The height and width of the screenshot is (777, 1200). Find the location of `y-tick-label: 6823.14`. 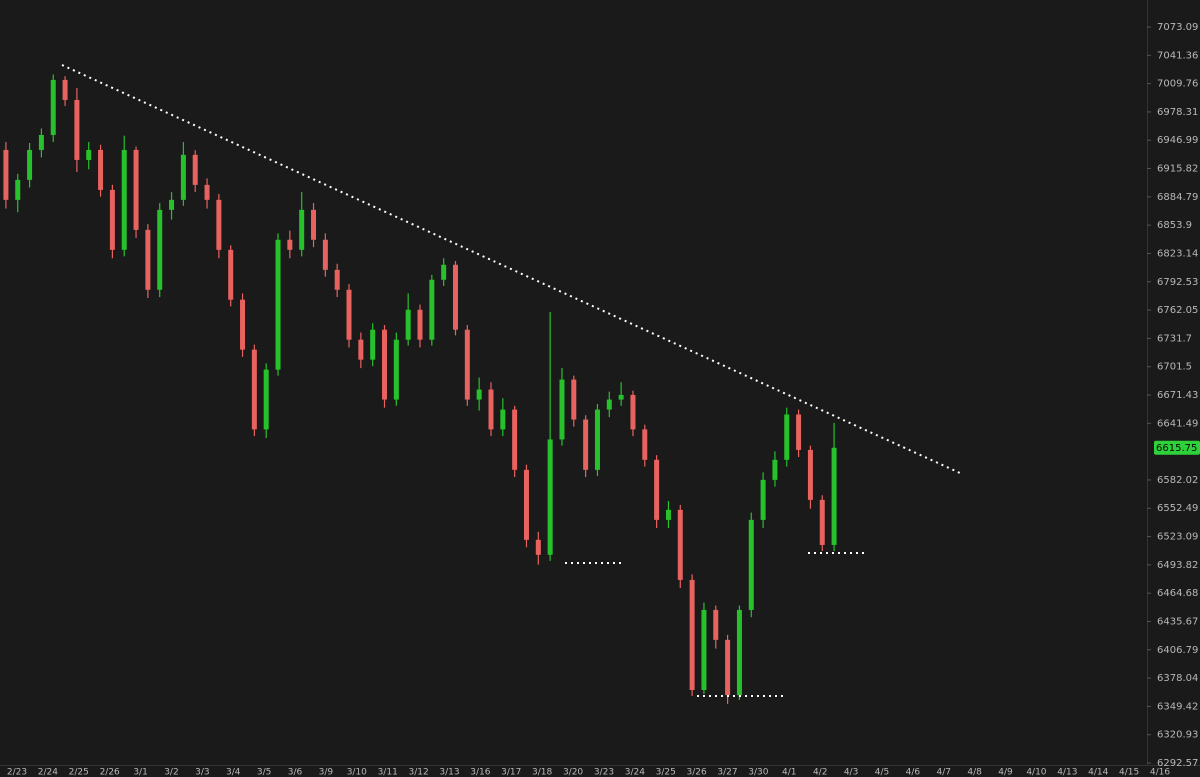

y-tick-label: 6823.14 is located at coordinates (1177, 253).